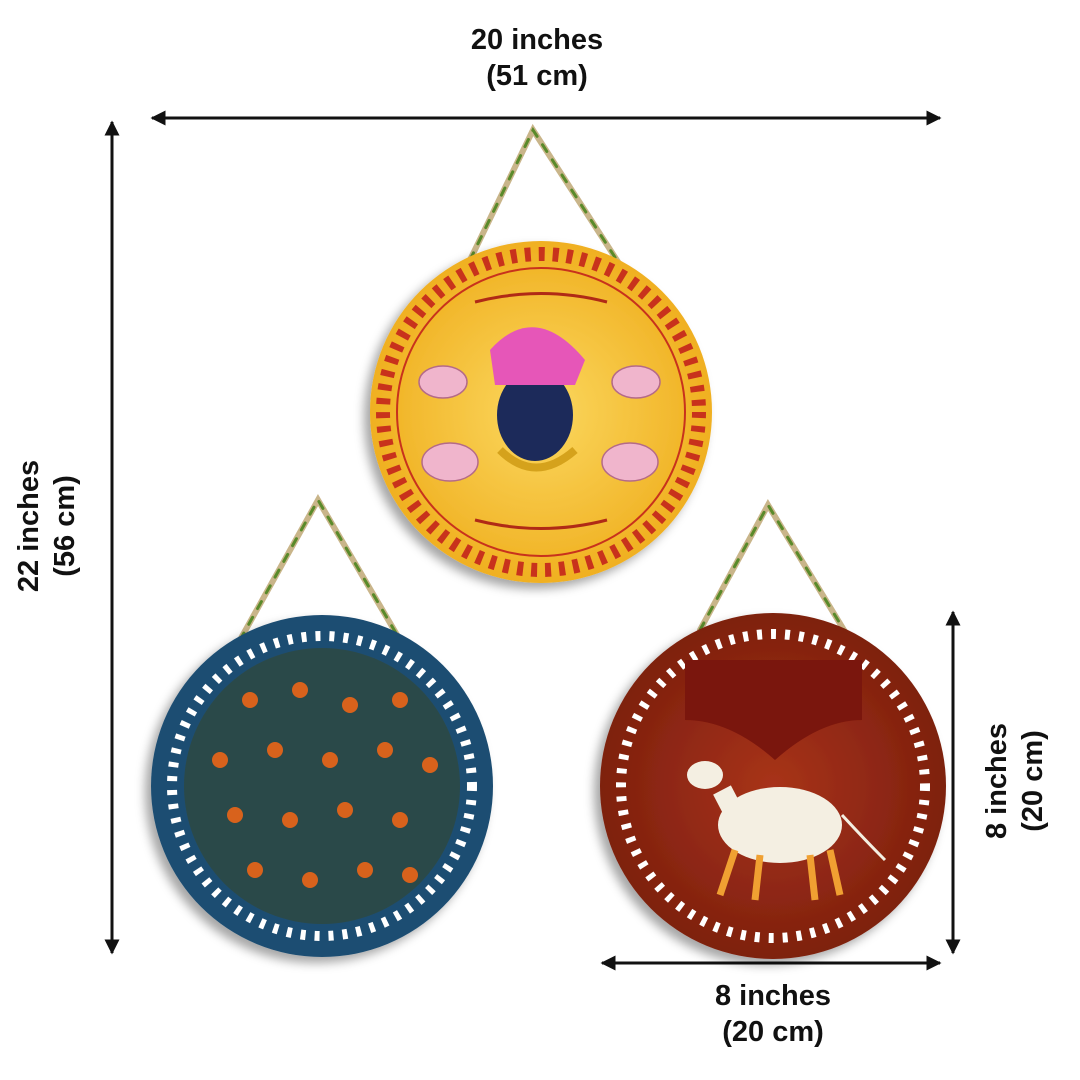 The height and width of the screenshot is (1080, 1080). I want to click on overall-height-inches: 22 inches, so click(29, 526).